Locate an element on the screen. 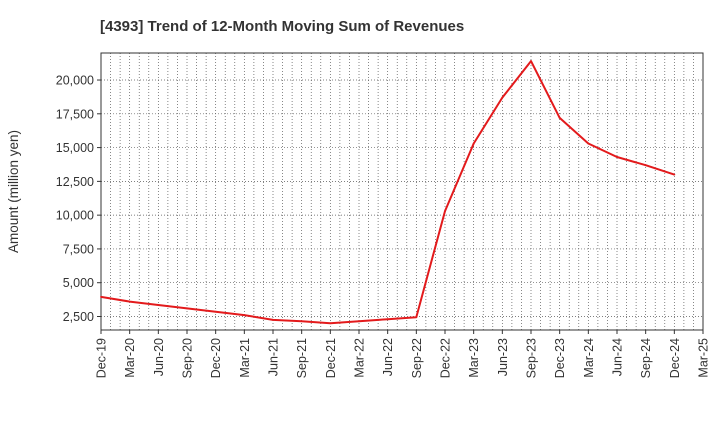 The height and width of the screenshot is (440, 720). x-tick-label: Jun-24 is located at coordinates (618, 357).